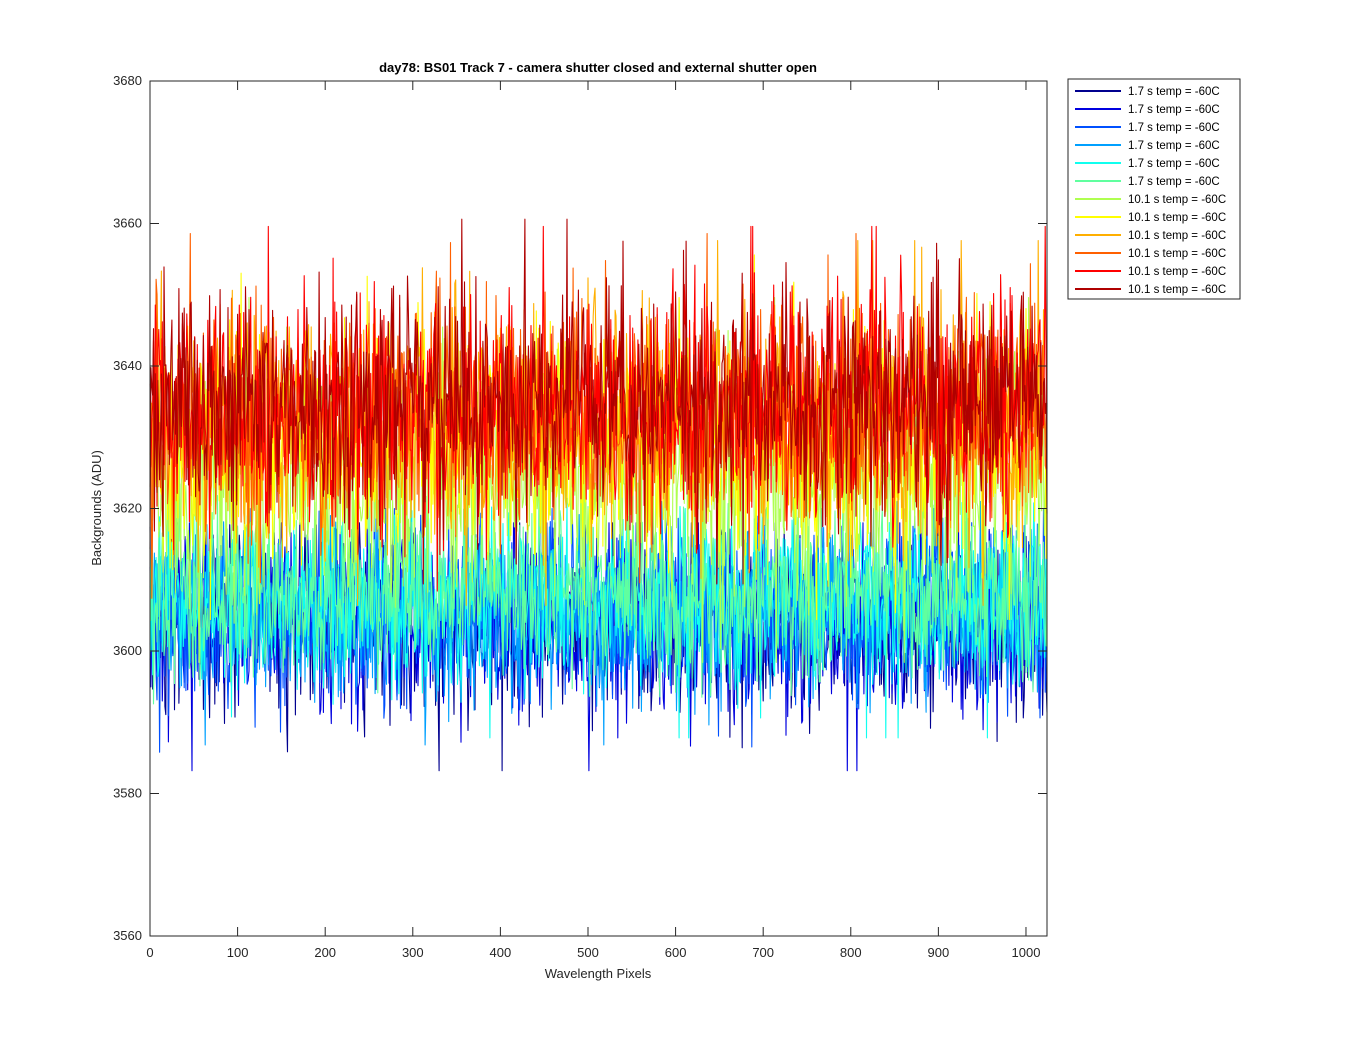 This screenshot has height=1050, width=1350. Describe the element at coordinates (149, 952) in the screenshot. I see `x-tick-label: 0` at that location.